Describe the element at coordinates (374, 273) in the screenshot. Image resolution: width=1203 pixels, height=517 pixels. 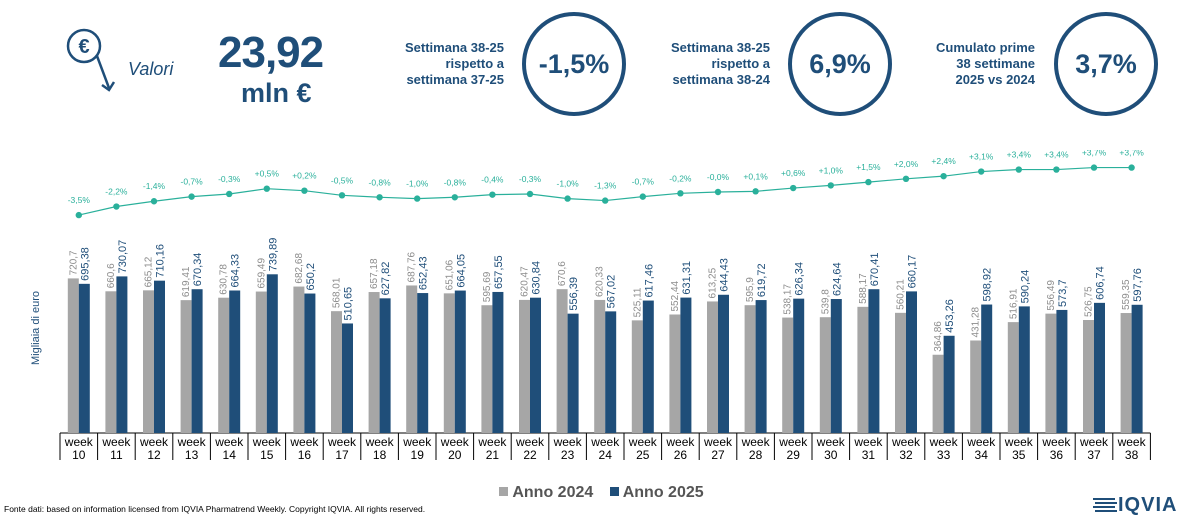
I see `data-label-2024: 657,18` at that location.